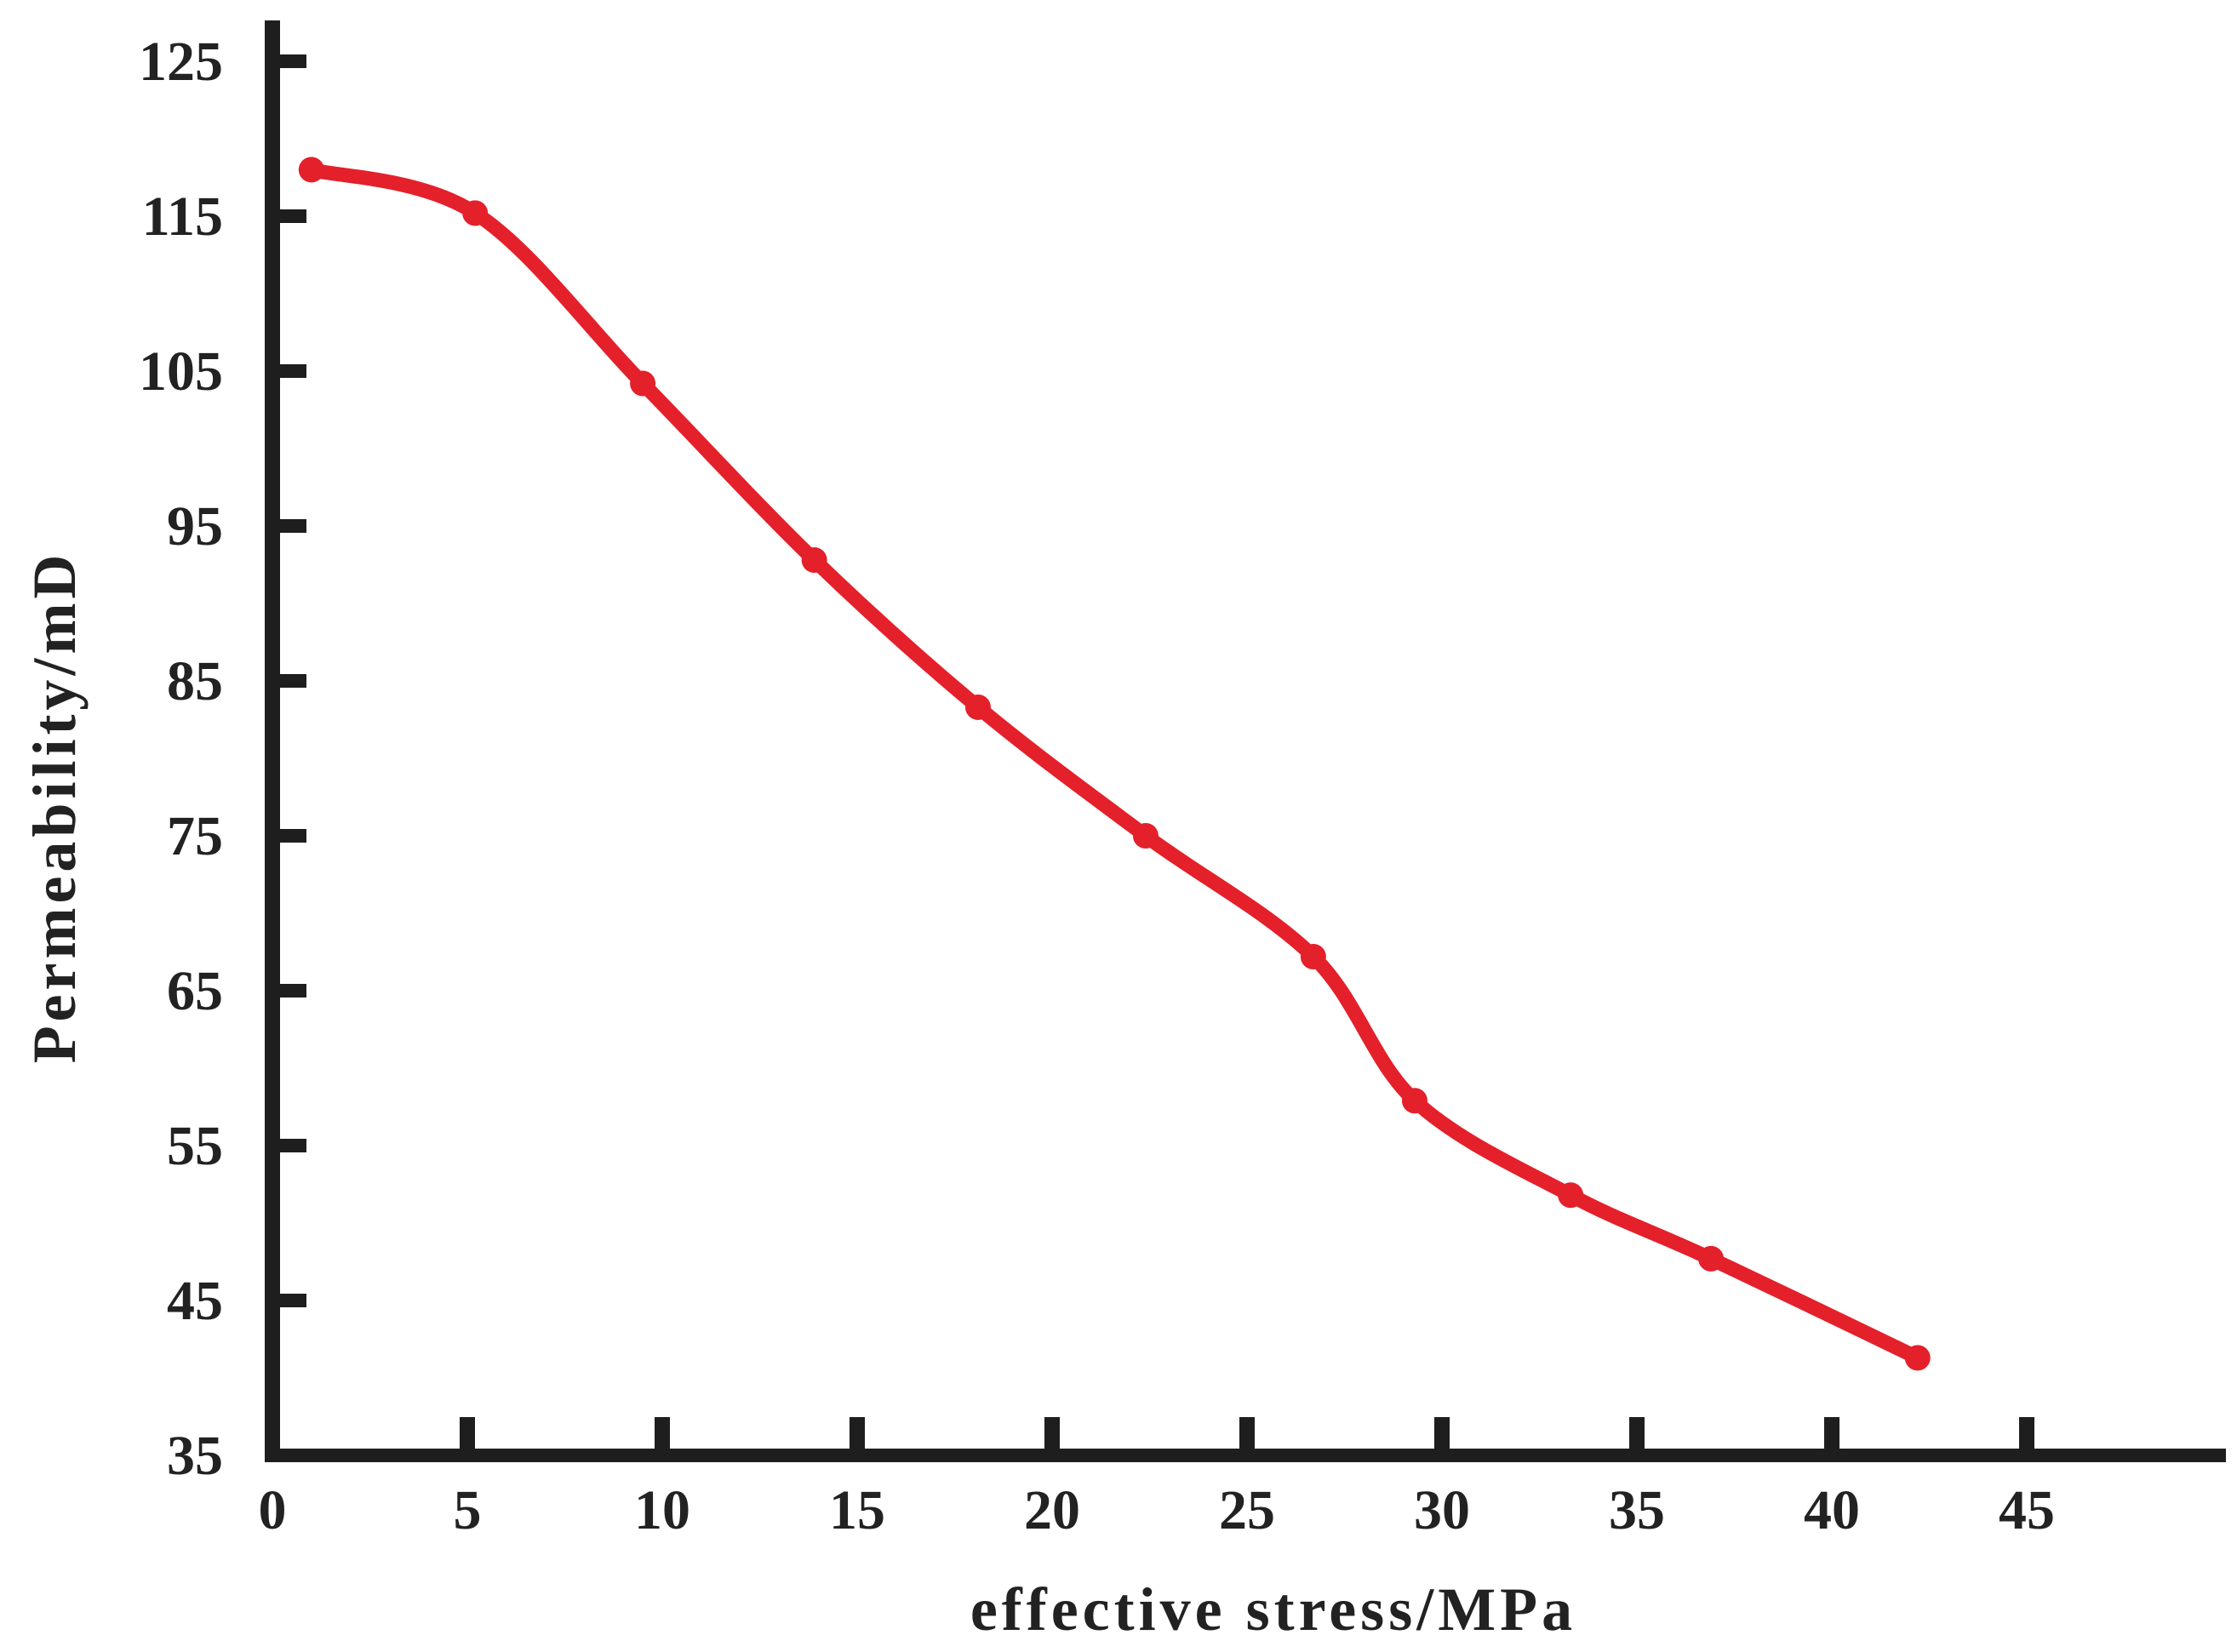 This screenshot has height=1652, width=2237. Describe the element at coordinates (181, 759) in the screenshot. I see `y-tick-labels: 35 45 55 65 75 85 95 105 115 125` at that location.